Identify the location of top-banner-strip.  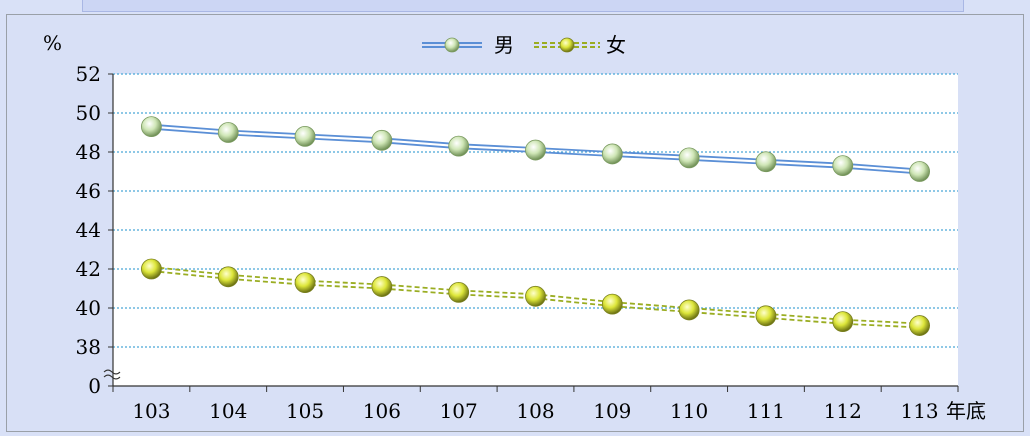
(523, 6).